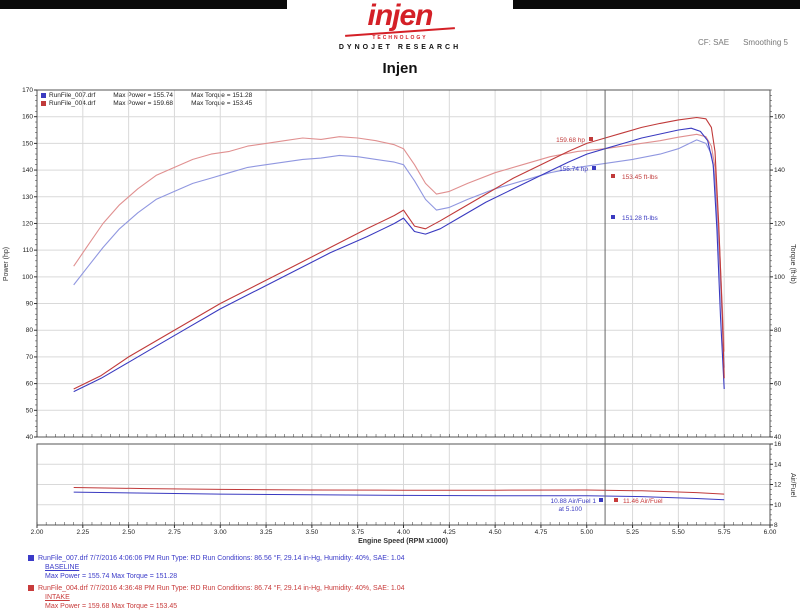  I want to click on power-tick-label: 50, so click(30, 410).